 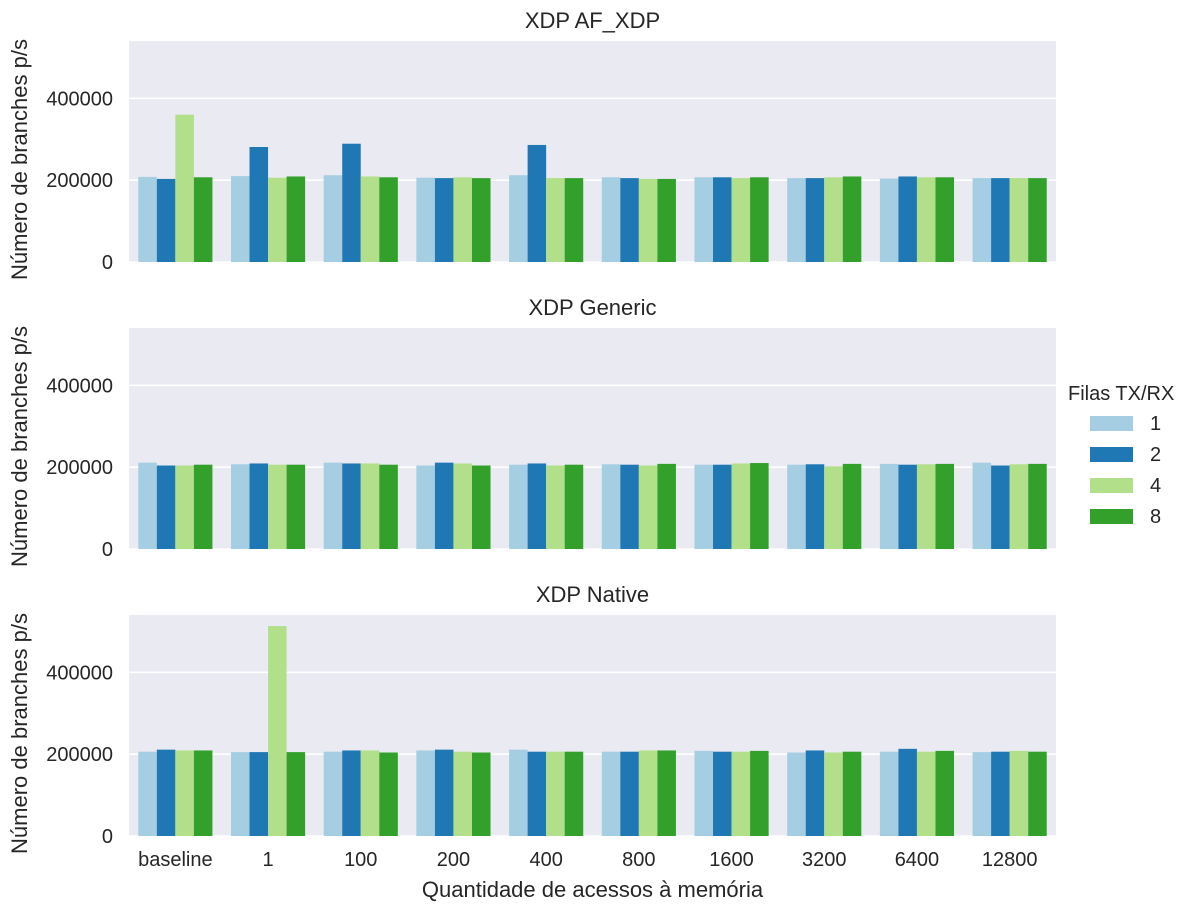 I want to click on y-tick-label: 0, so click(x=107, y=550).